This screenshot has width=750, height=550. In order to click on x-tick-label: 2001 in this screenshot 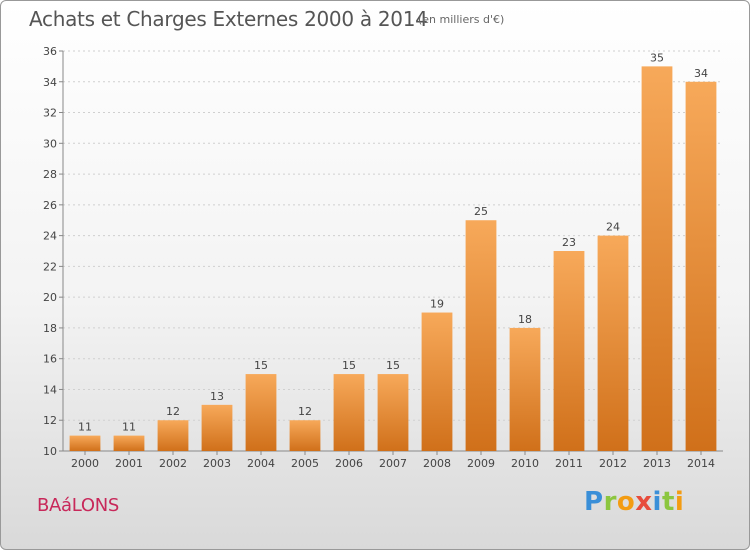, I will do `click(129, 463)`.